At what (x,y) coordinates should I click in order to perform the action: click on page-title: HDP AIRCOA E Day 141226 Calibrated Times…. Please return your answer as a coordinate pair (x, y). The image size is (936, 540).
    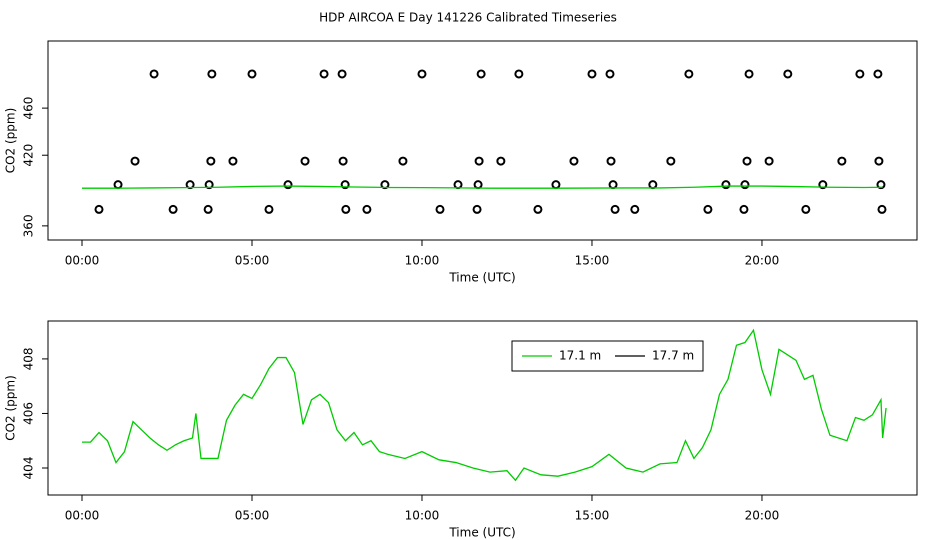
    Looking at the image, I should click on (468, 18).